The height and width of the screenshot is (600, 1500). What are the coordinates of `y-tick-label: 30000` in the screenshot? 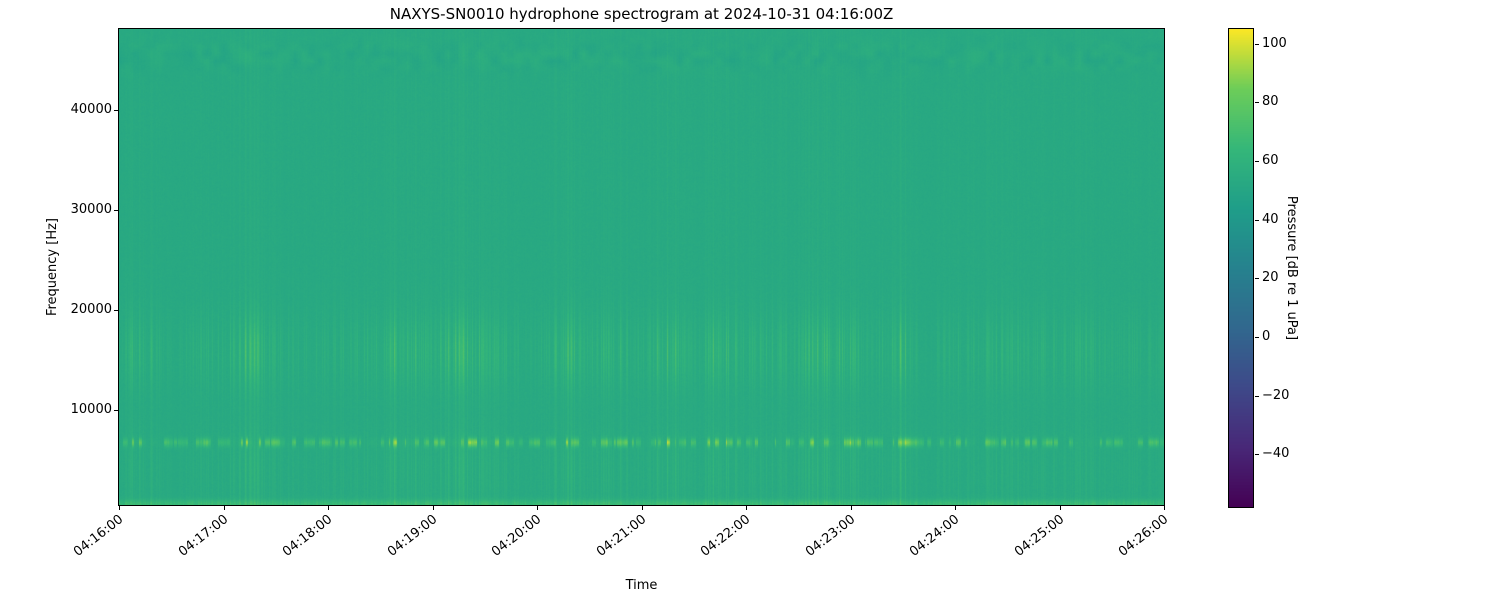 It's located at (91, 209).